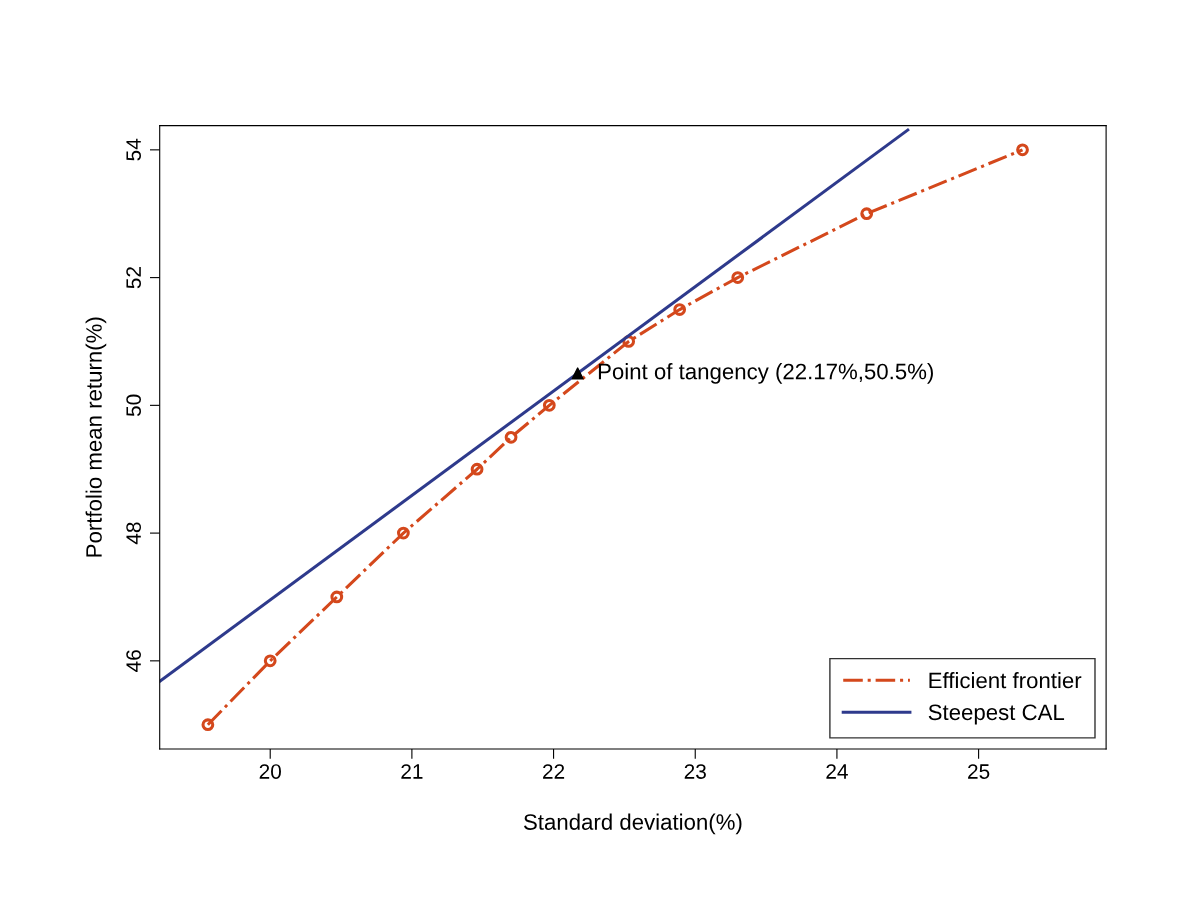 Image resolution: width=1183 pixels, height=897 pixels. I want to click on annotation: Point of tangency (22.17%,50.5%), so click(765, 373).